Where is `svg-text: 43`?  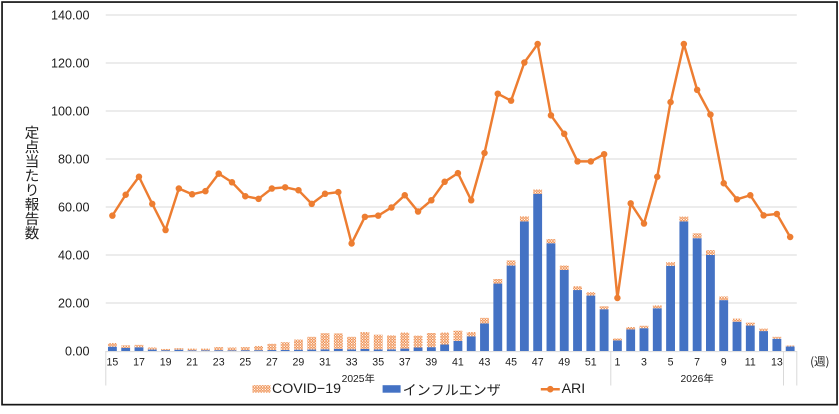 svg-text: 43 is located at coordinates (485, 363).